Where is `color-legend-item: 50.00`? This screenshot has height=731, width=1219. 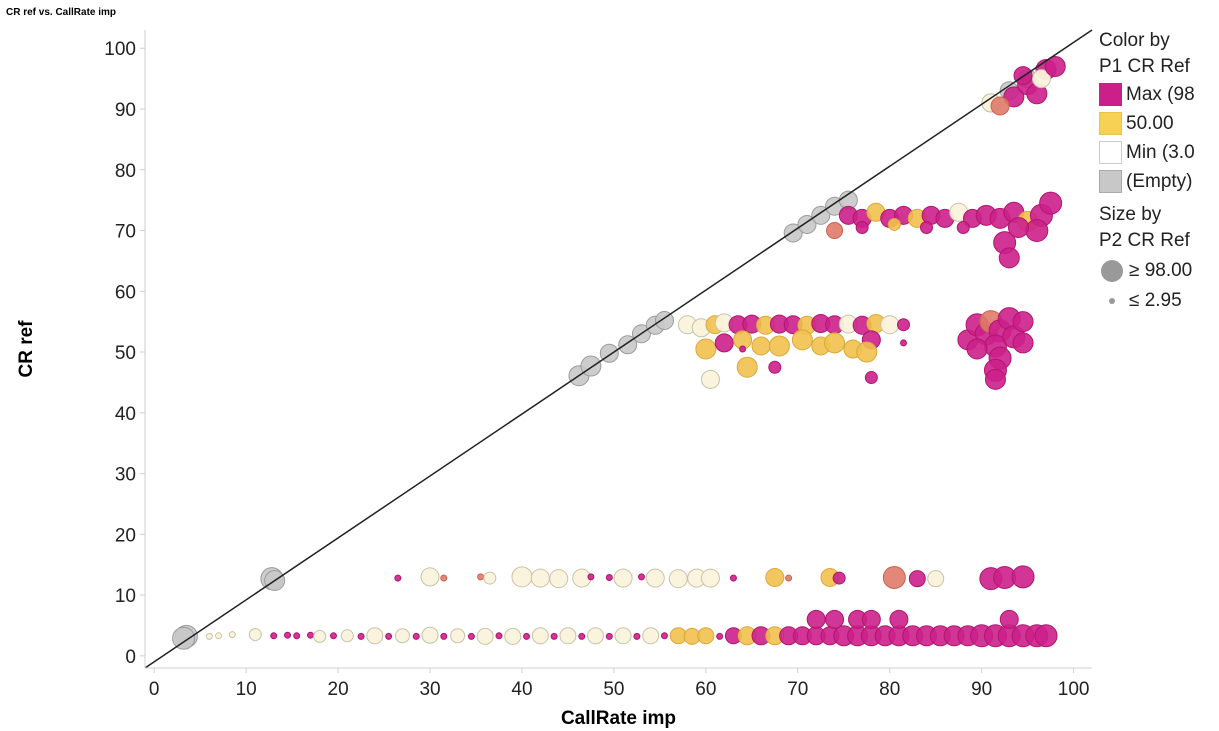 color-legend-item: 50.00 is located at coordinates (1158, 123).